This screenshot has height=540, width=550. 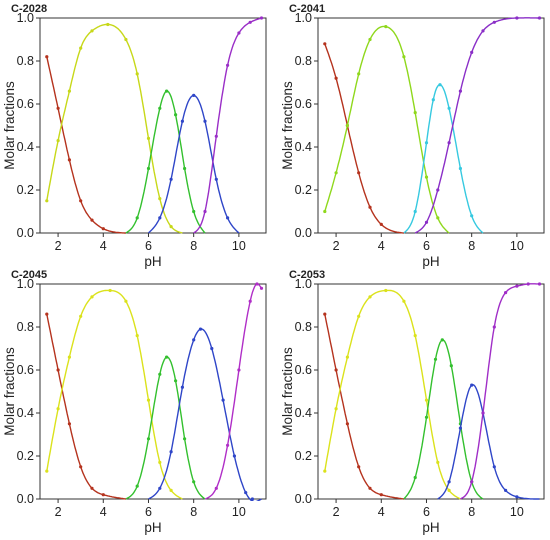 I want to click on panel-title: C-2028, so click(x=29, y=9).